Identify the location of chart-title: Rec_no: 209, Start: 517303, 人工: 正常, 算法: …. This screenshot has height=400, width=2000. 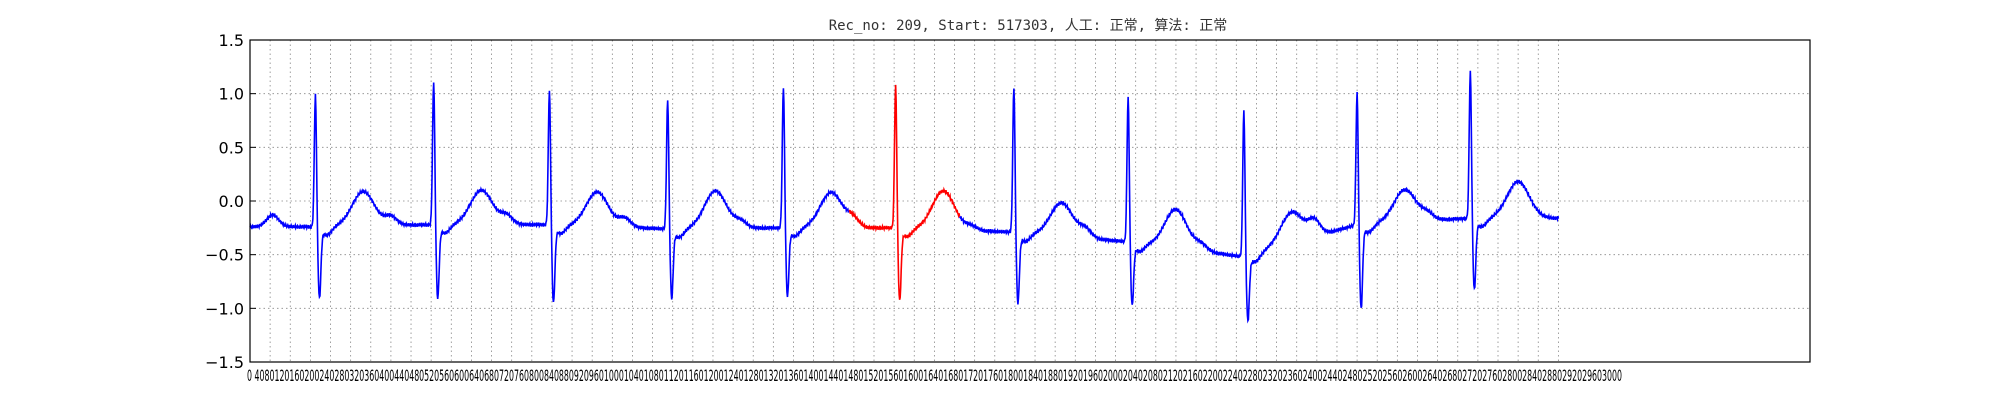
(1028, 26).